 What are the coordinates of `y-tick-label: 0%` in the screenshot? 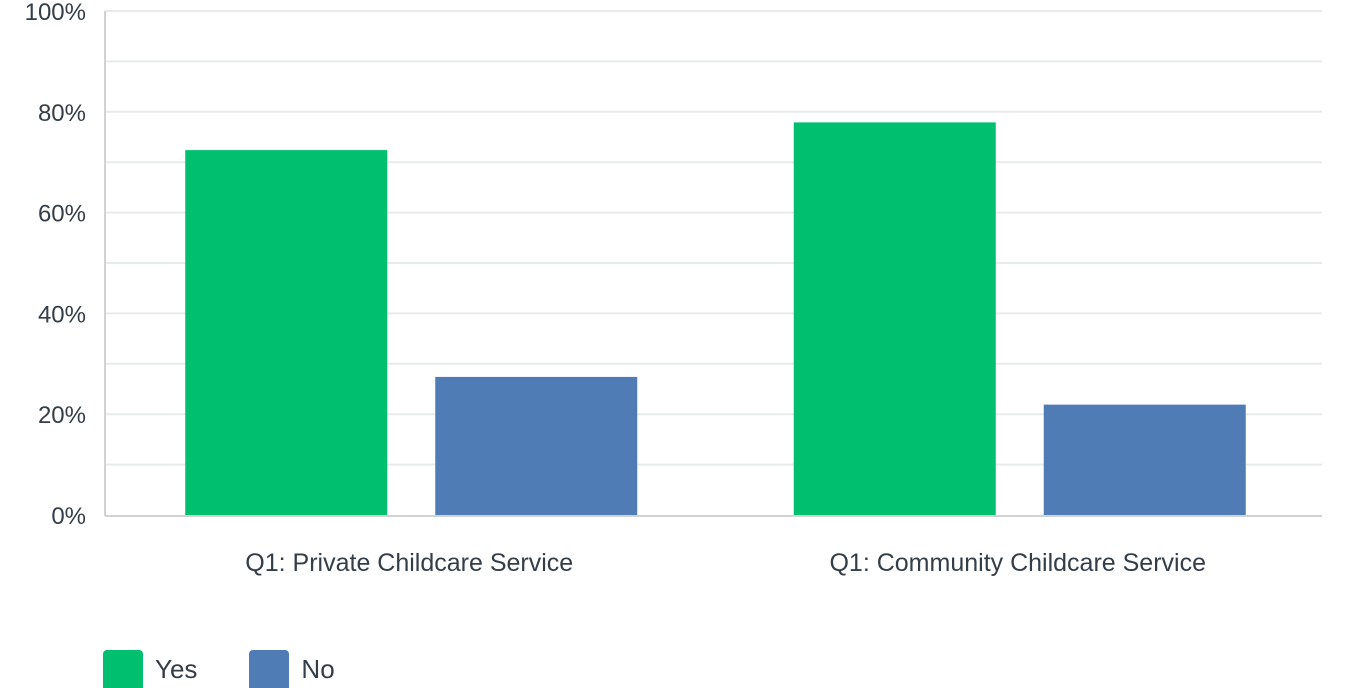 It's located at (68, 516).